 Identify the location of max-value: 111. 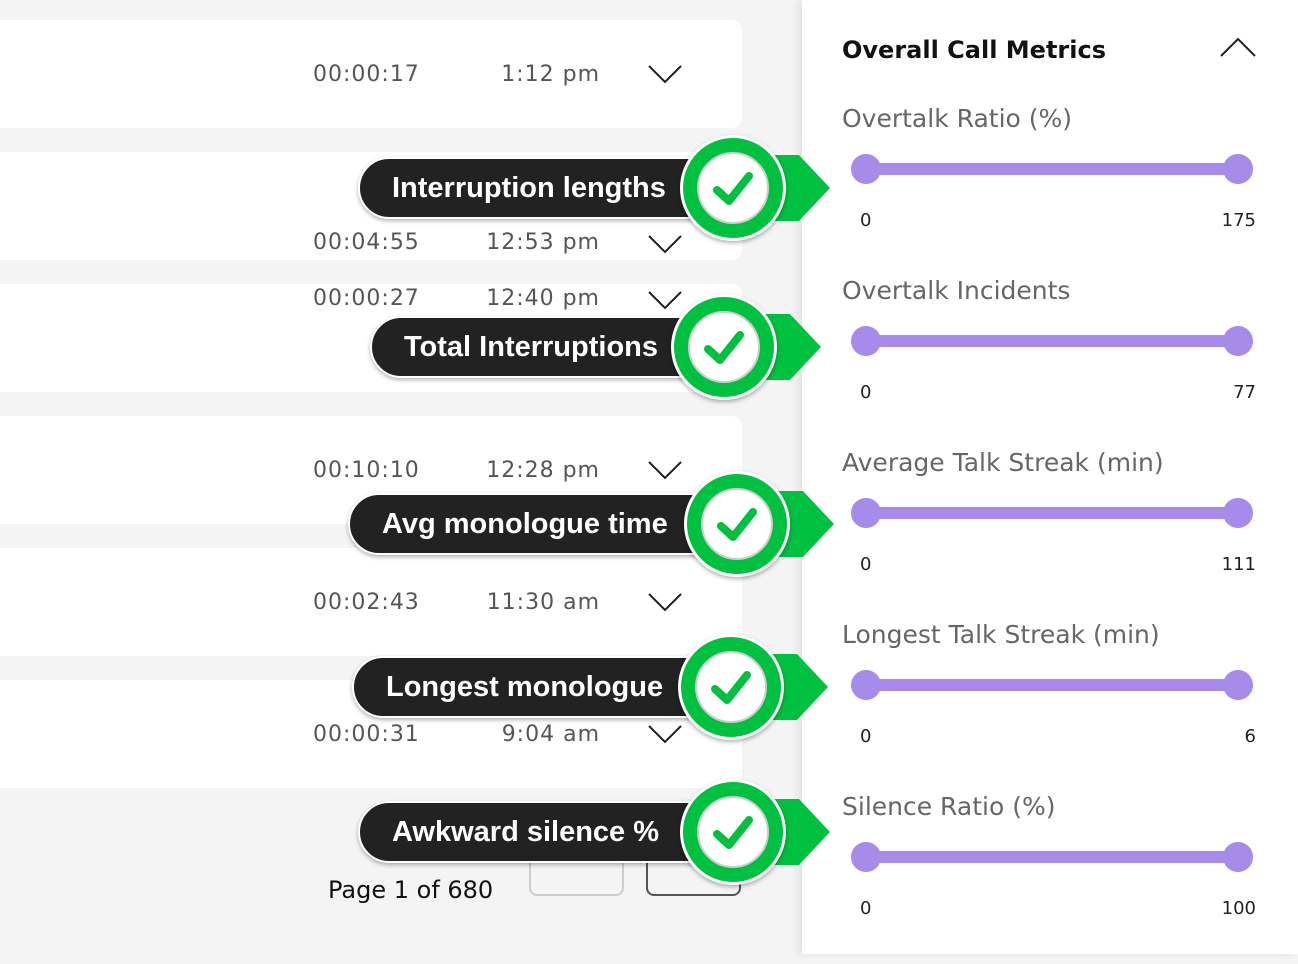
(1238, 564).